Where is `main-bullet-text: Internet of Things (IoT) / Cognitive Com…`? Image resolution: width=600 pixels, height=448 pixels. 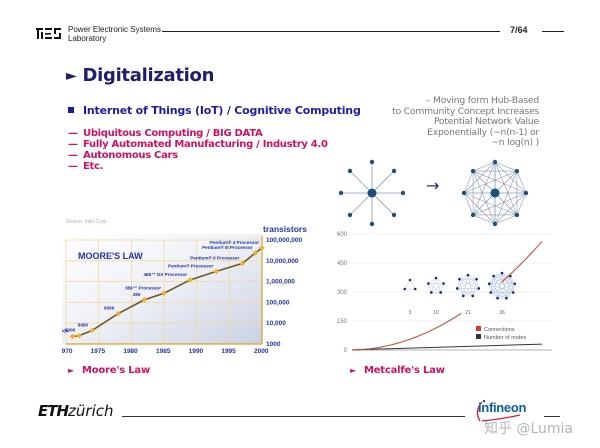
main-bullet-text: Internet of Things (IoT) / Cognitive Com… is located at coordinates (222, 110).